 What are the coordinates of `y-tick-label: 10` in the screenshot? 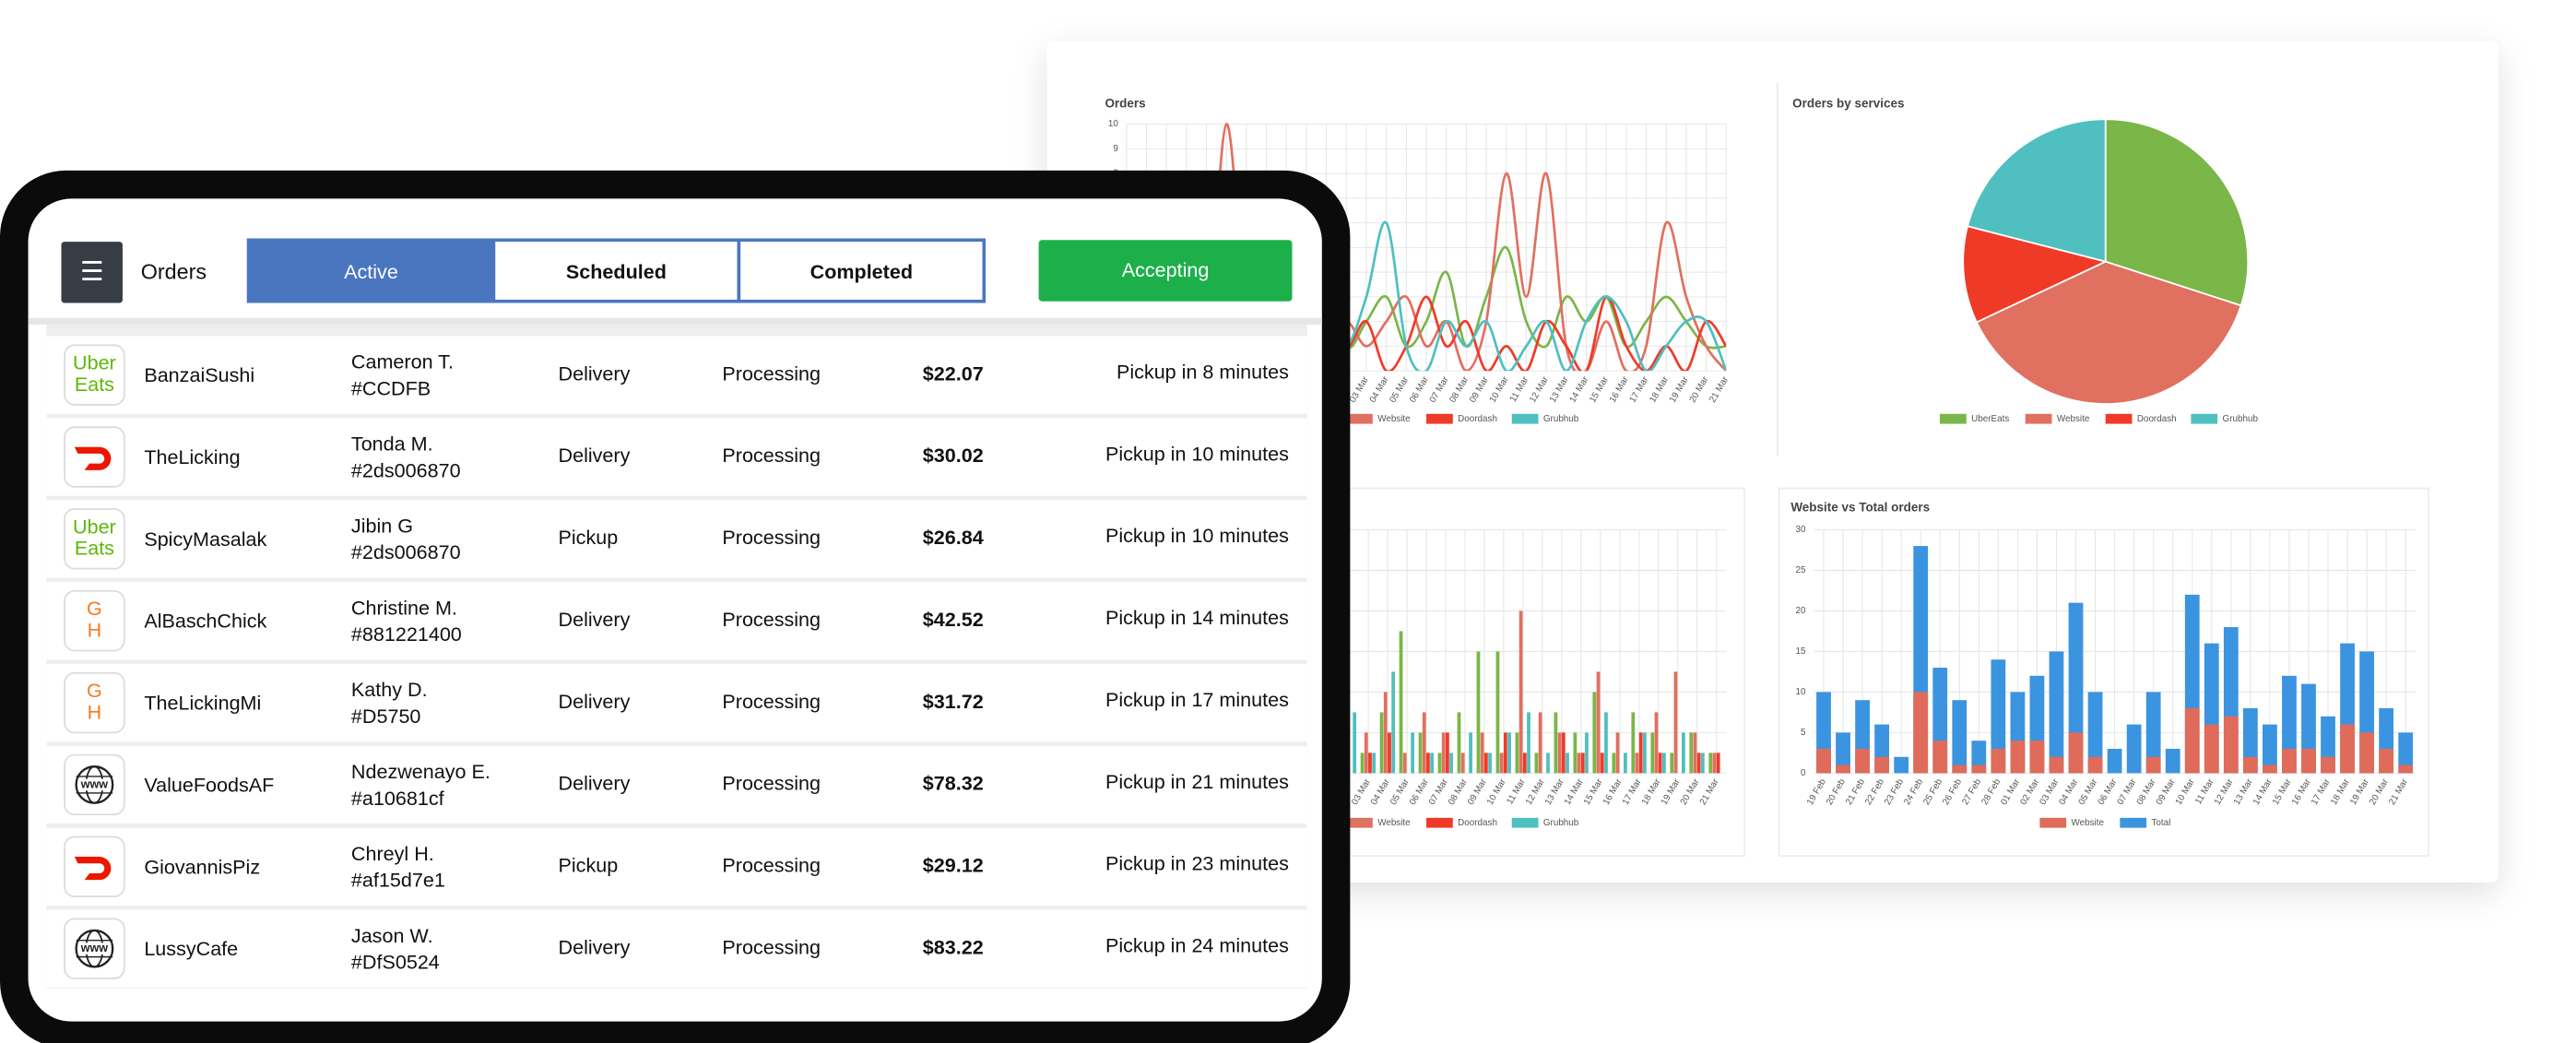 It's located at (1113, 124).